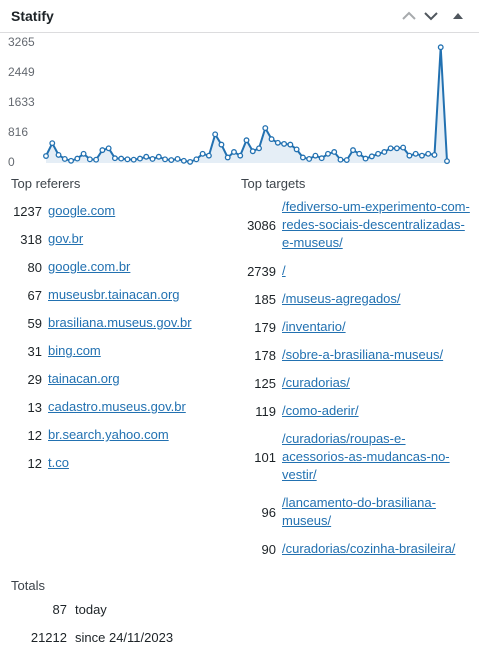  I want to click on widget-title: Statify, so click(32, 16).